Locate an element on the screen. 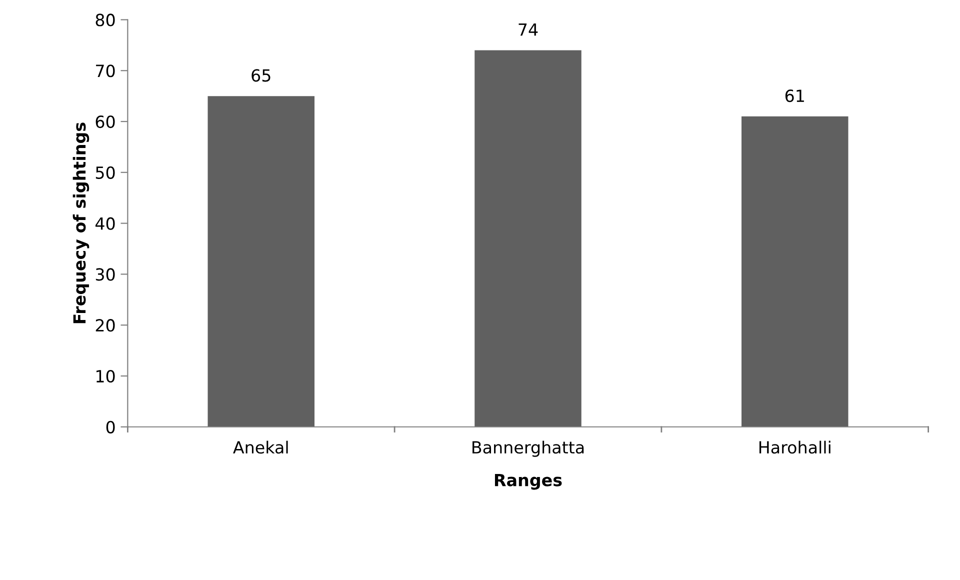 The height and width of the screenshot is (580, 960). data-label: 61 is located at coordinates (794, 95).